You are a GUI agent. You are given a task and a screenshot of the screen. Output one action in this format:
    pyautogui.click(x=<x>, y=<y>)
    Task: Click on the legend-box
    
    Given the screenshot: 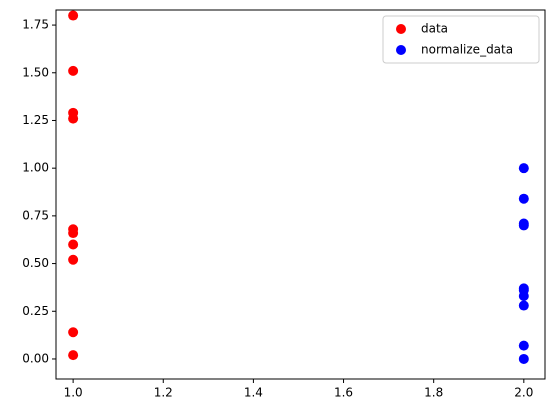 What is the action you would take?
    pyautogui.click(x=461, y=39)
    